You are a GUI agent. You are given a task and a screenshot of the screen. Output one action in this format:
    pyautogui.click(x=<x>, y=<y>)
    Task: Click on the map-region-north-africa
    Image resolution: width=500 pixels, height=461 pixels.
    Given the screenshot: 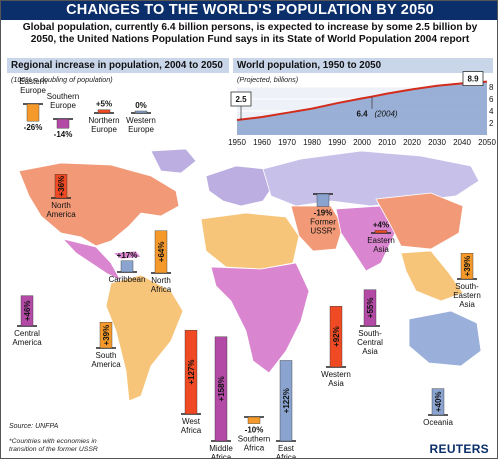 What is the action you would take?
    pyautogui.click(x=250, y=241)
    